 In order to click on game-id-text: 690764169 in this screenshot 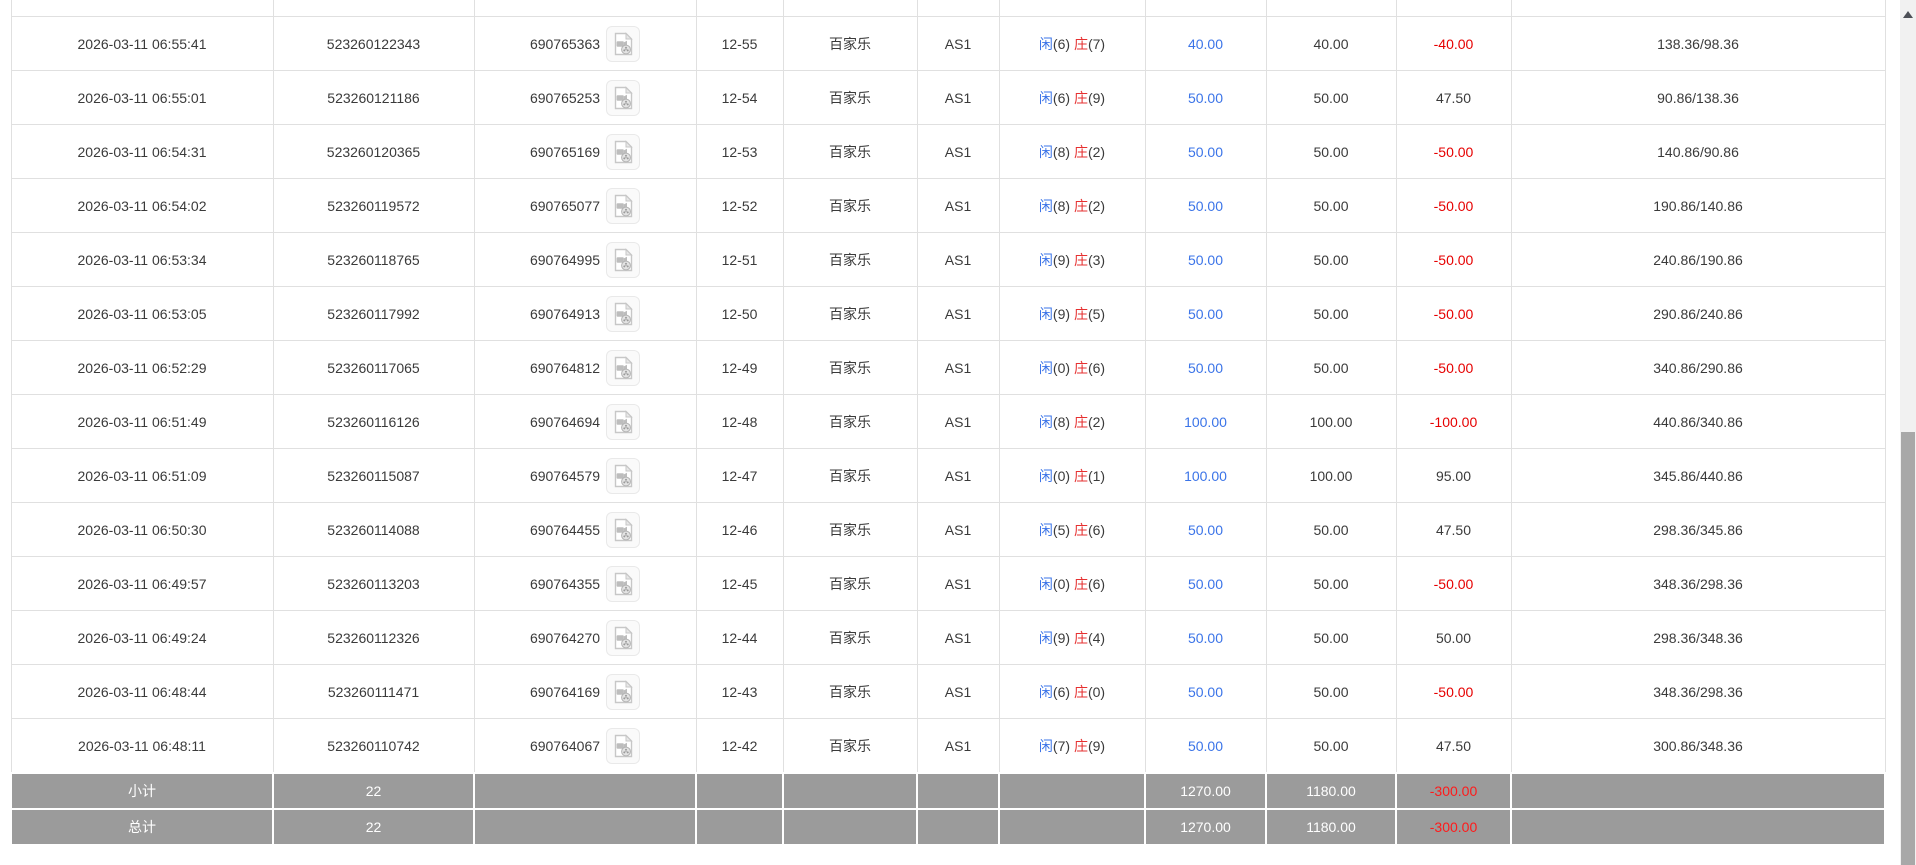, I will do `click(565, 691)`.